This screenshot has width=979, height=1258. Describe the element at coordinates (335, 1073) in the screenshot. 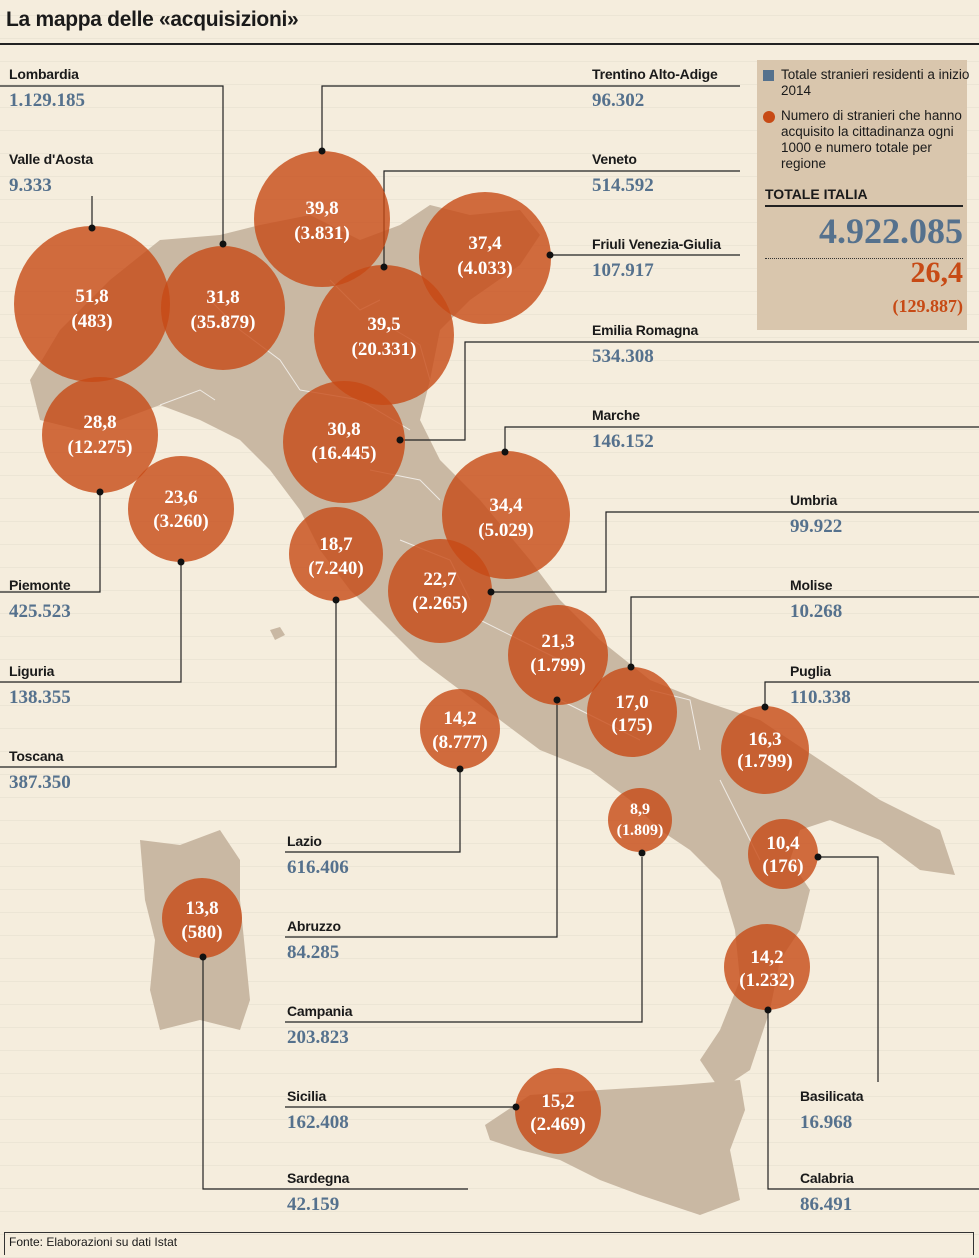

I see `leader-sardegna` at that location.